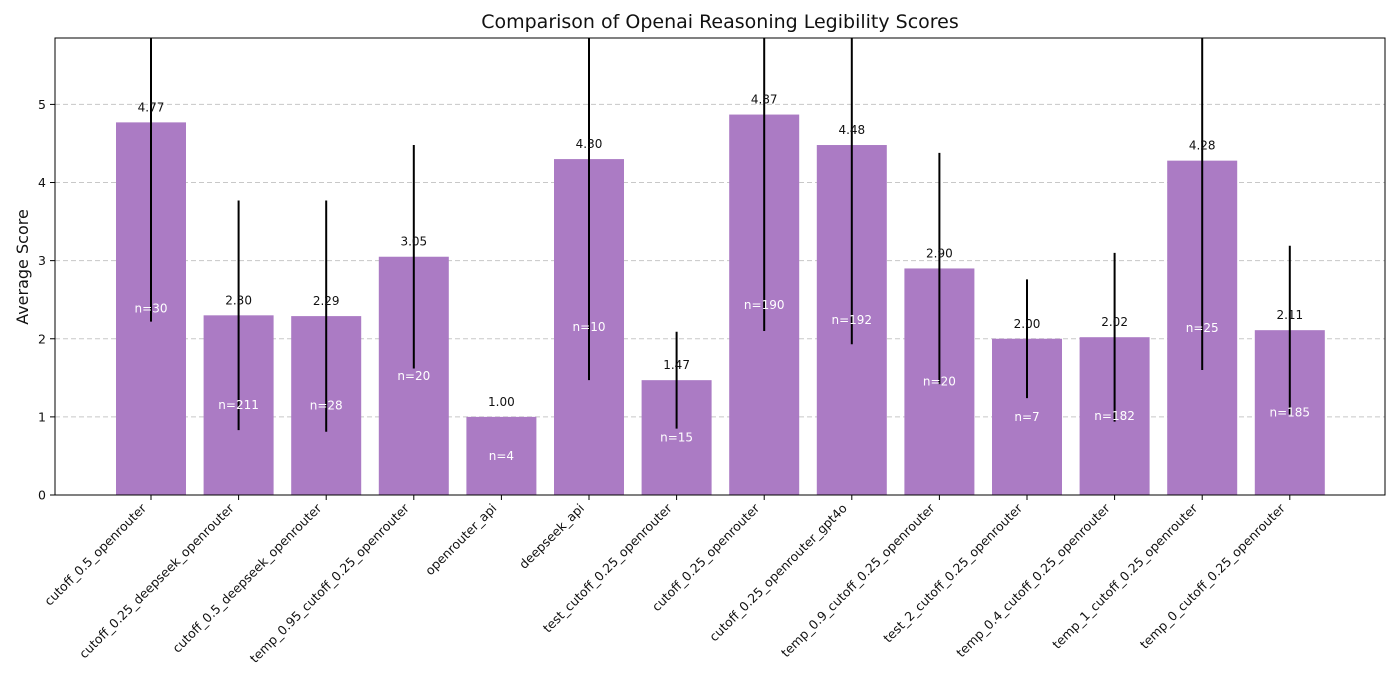 This screenshot has width=1400, height=700. What do you see at coordinates (42, 495) in the screenshot?
I see `y-tick-label: 0` at bounding box center [42, 495].